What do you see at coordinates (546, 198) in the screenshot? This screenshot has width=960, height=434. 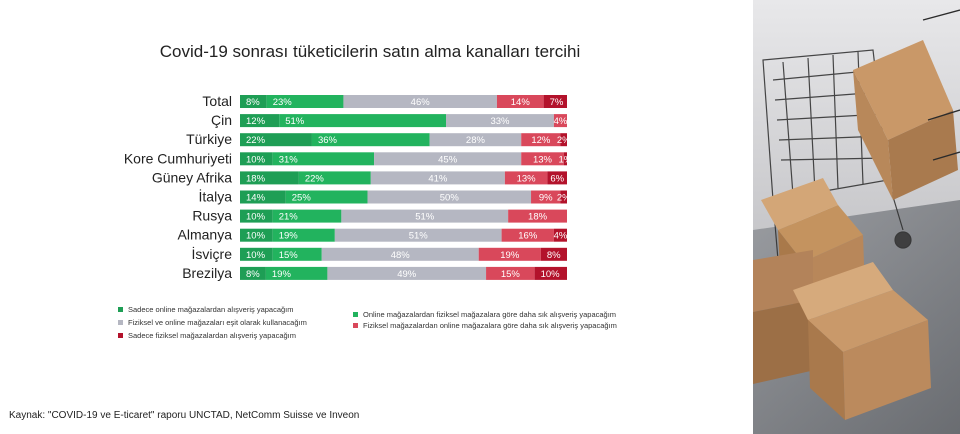 I see `data-label: 9%` at bounding box center [546, 198].